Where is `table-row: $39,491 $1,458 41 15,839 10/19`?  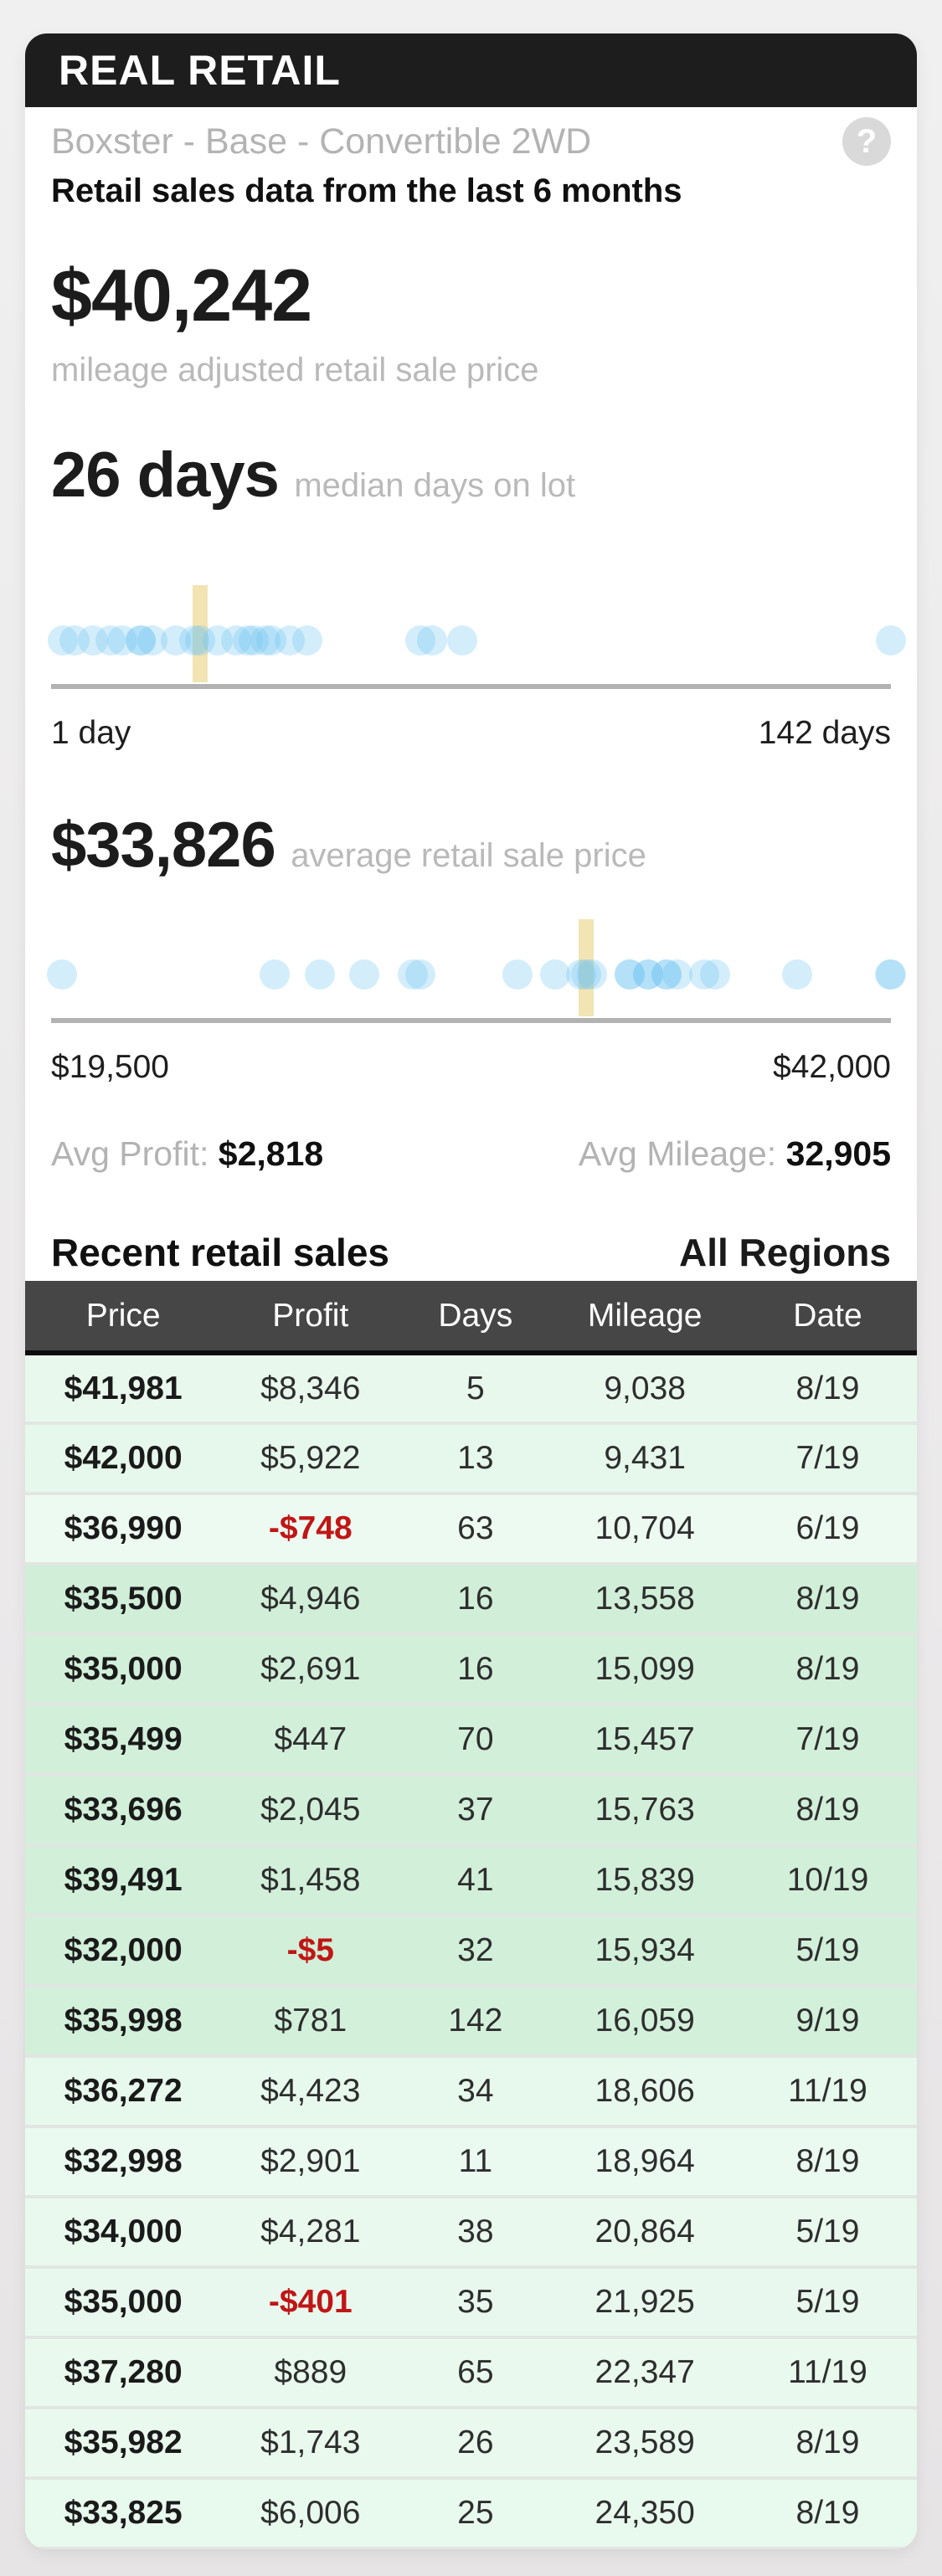
table-row: $39,491 $1,458 41 15,839 10/19 is located at coordinates (471, 1881).